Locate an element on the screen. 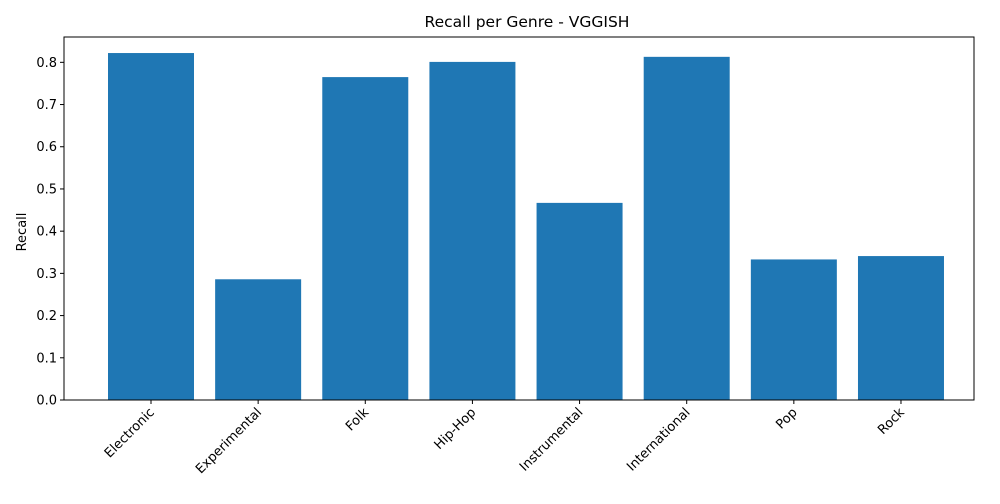 The width and height of the screenshot is (1000, 504). y-tick-label: 0.7 is located at coordinates (46, 105).